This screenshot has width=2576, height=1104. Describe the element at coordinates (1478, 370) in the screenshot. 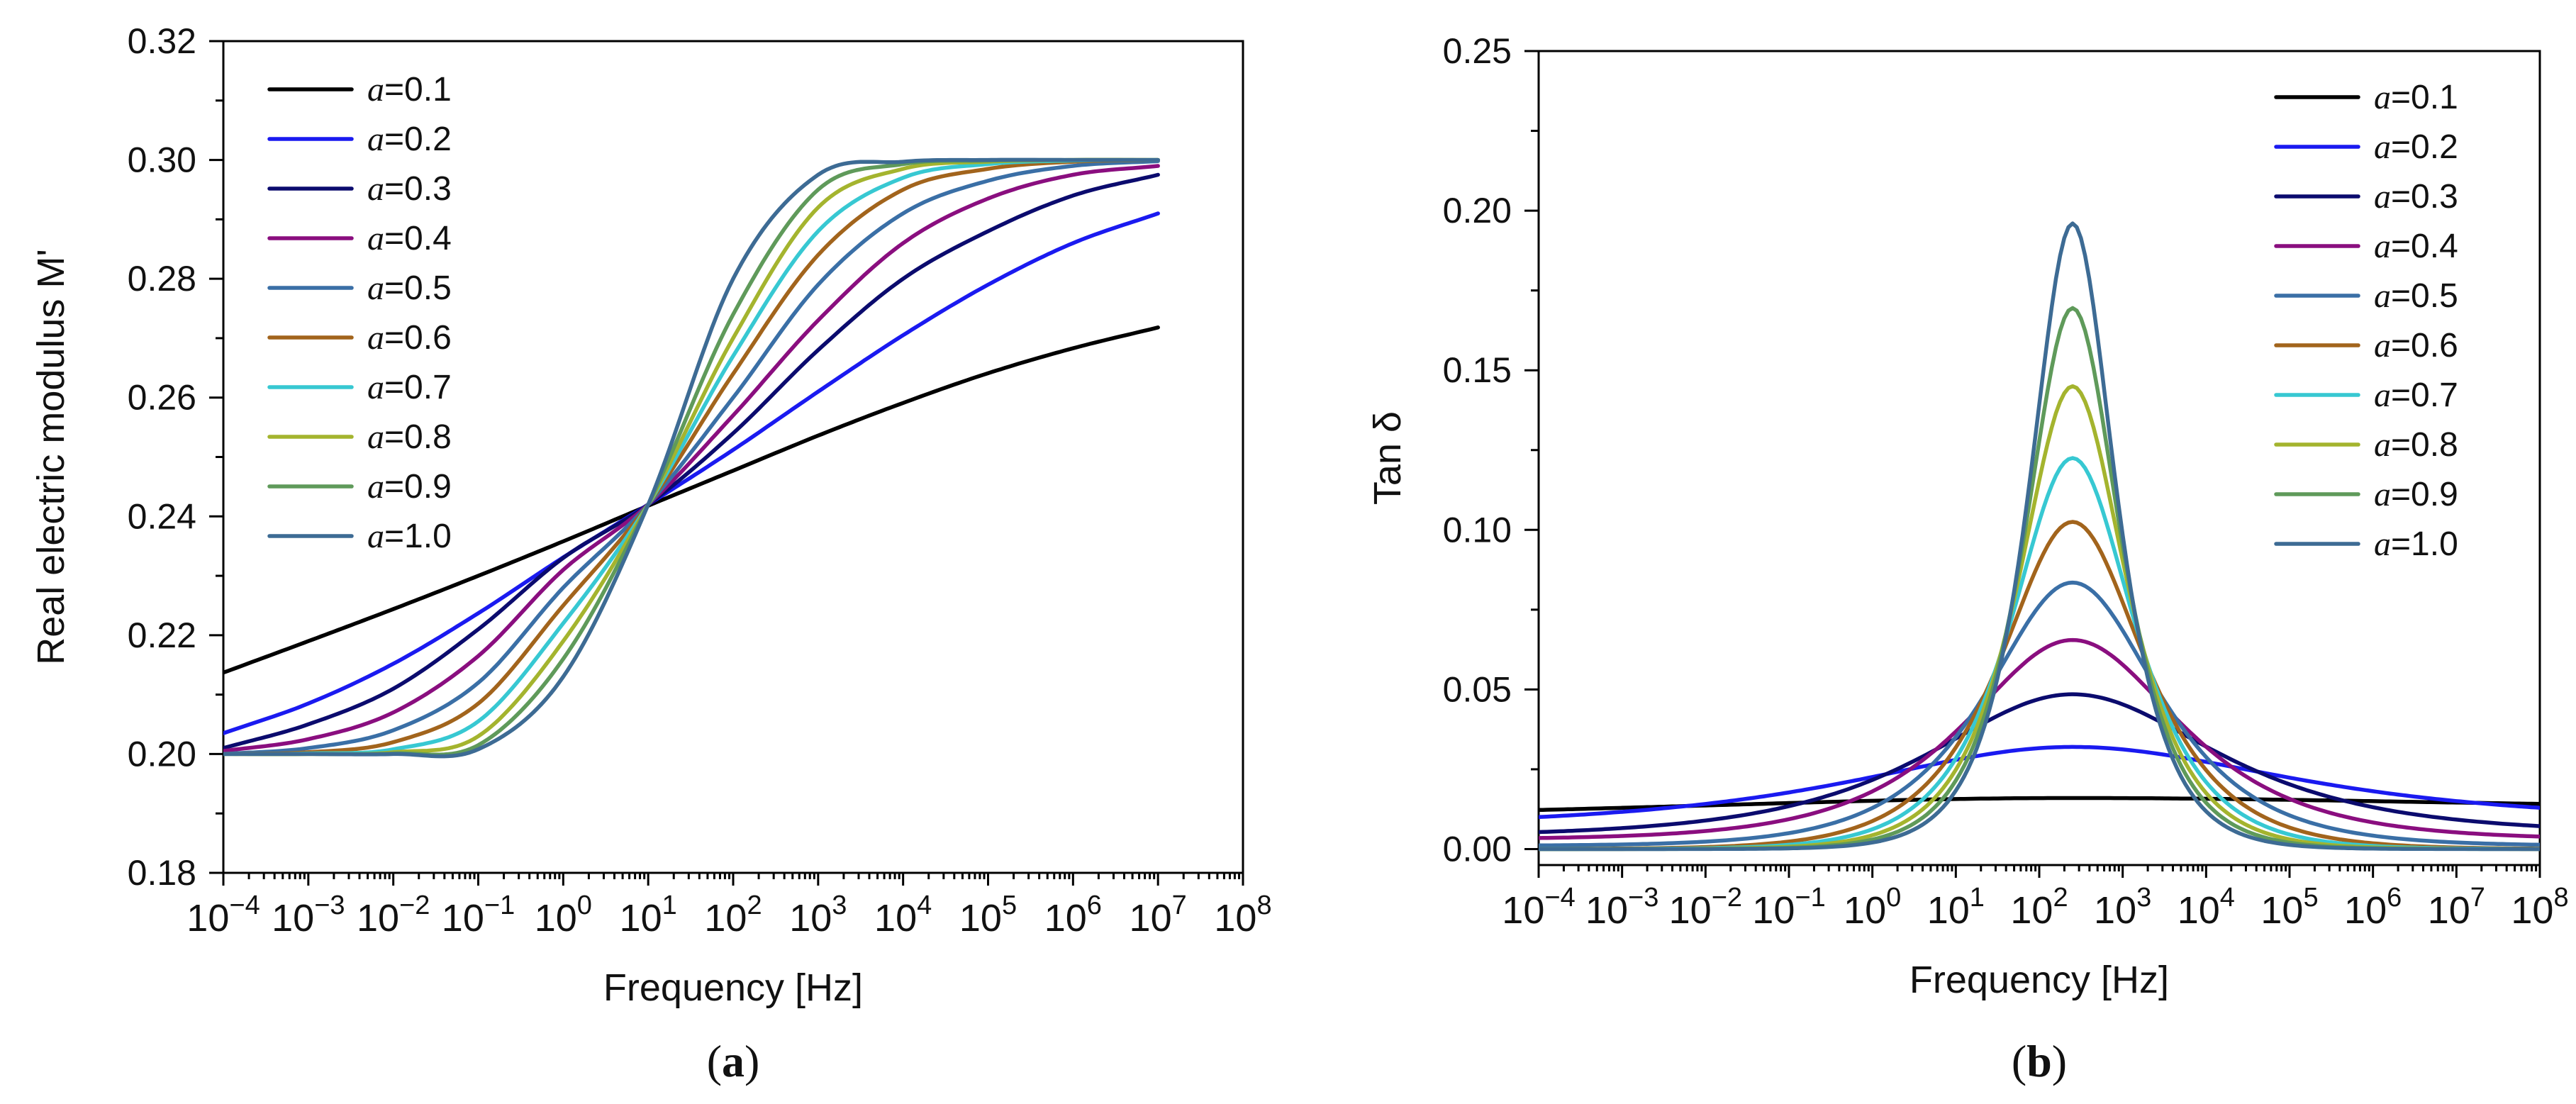

I see `y-tick-label: 0.15` at that location.